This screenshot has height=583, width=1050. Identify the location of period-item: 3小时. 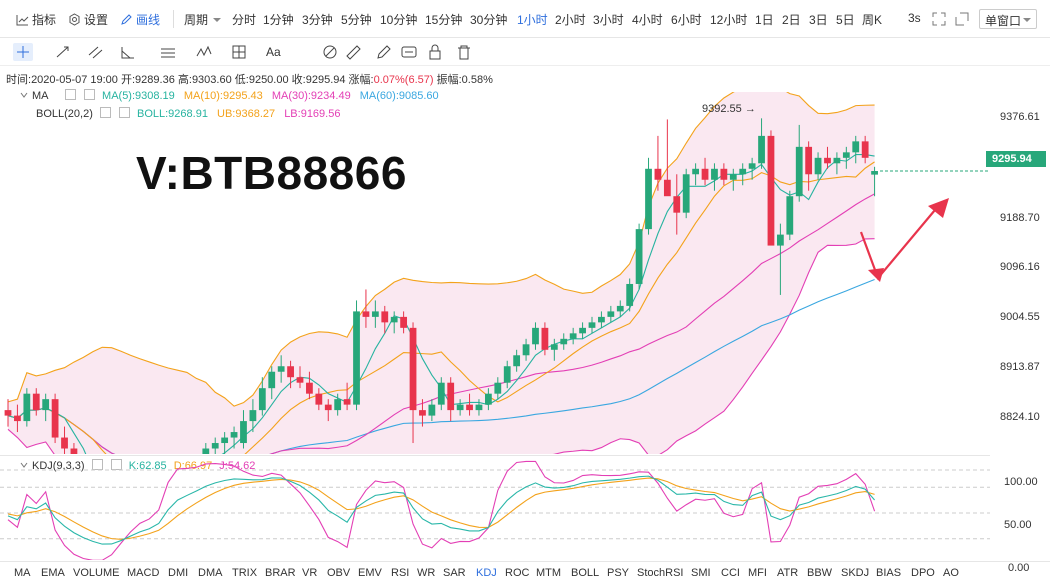
(608, 20).